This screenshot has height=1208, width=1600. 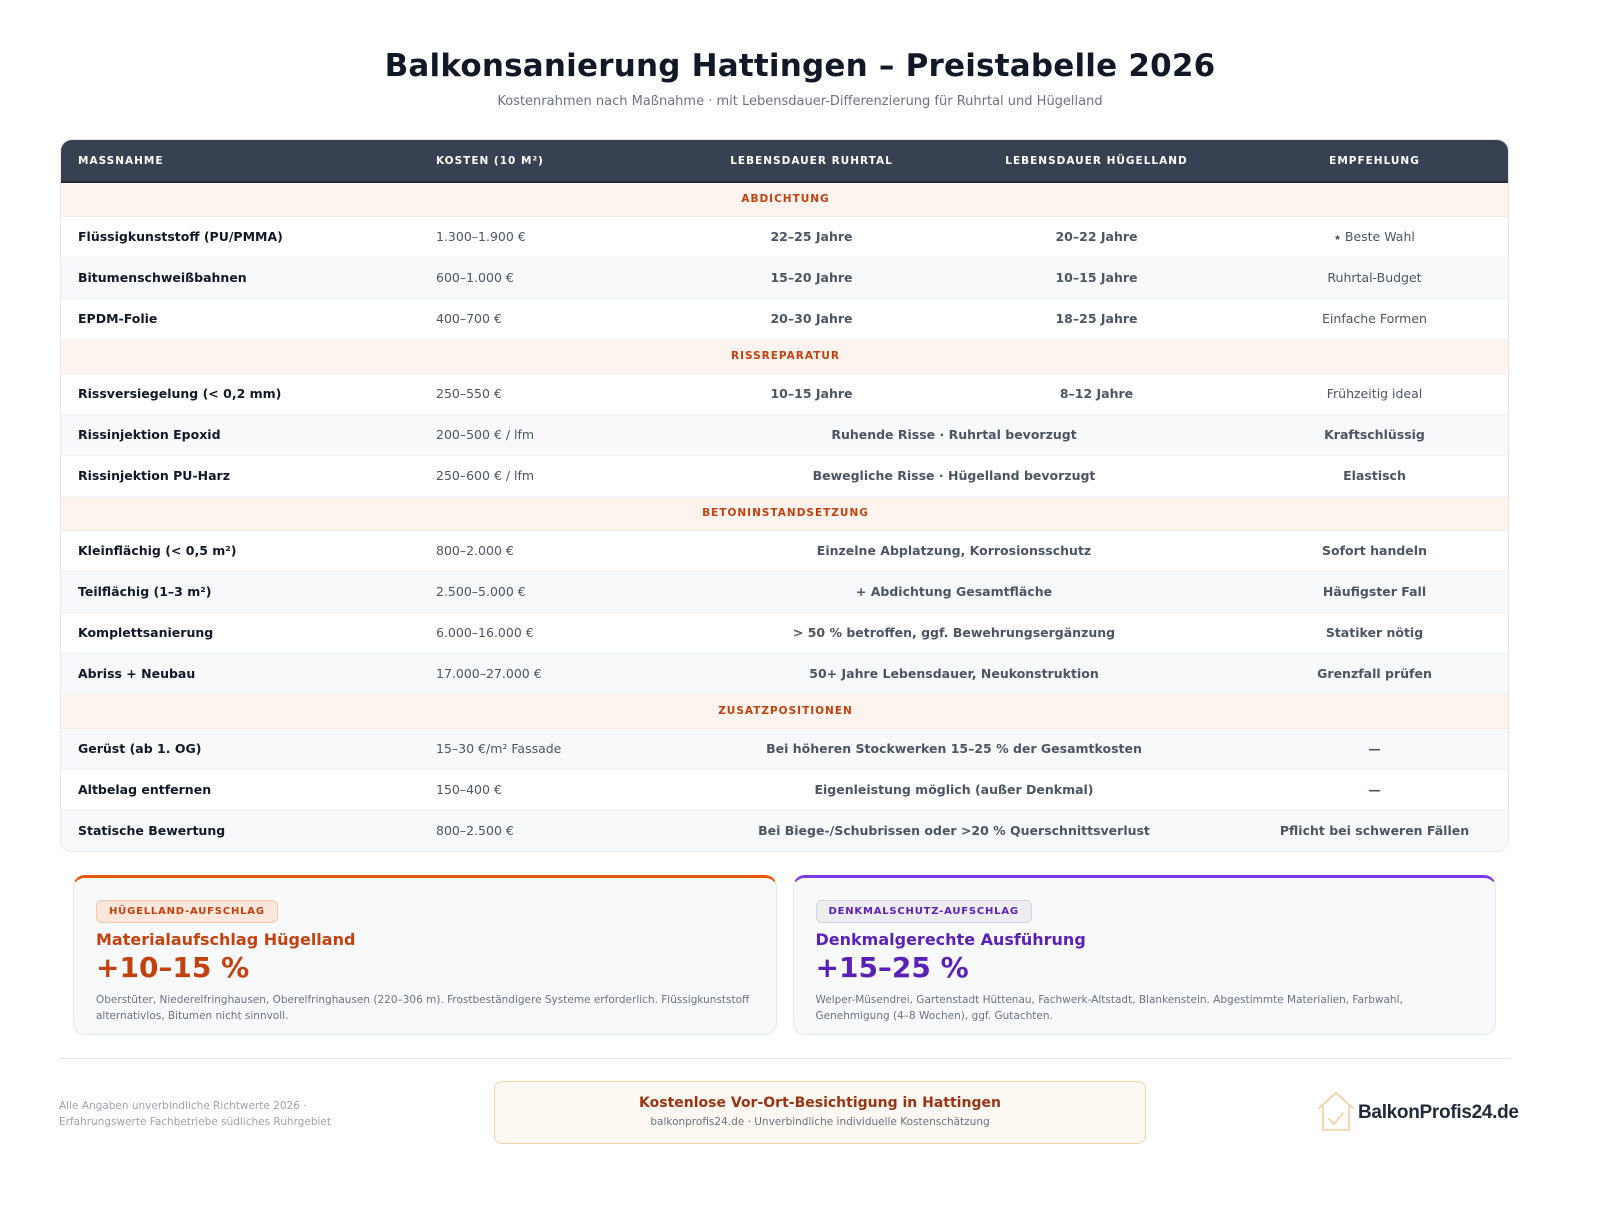 I want to click on card-title: Materialaufschlag Hügelland, so click(x=226, y=939).